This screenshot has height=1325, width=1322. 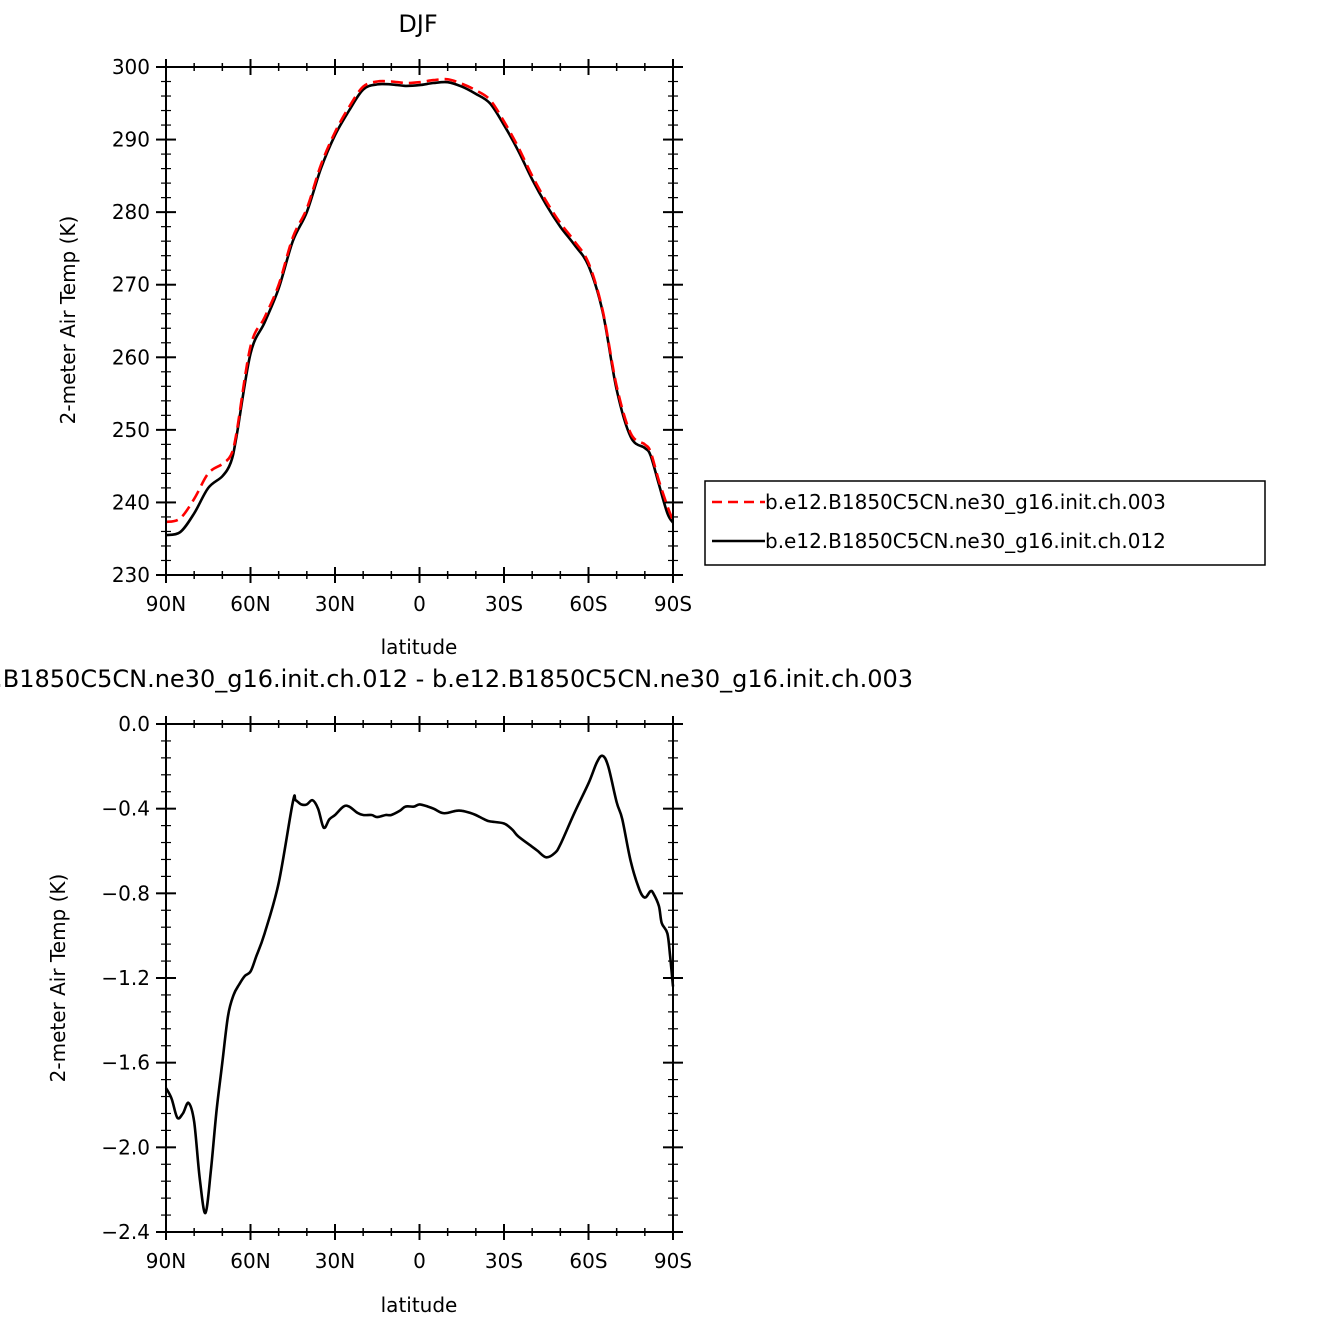 What do you see at coordinates (134, 724) in the screenshot?
I see `y-tick-label: 0.0` at bounding box center [134, 724].